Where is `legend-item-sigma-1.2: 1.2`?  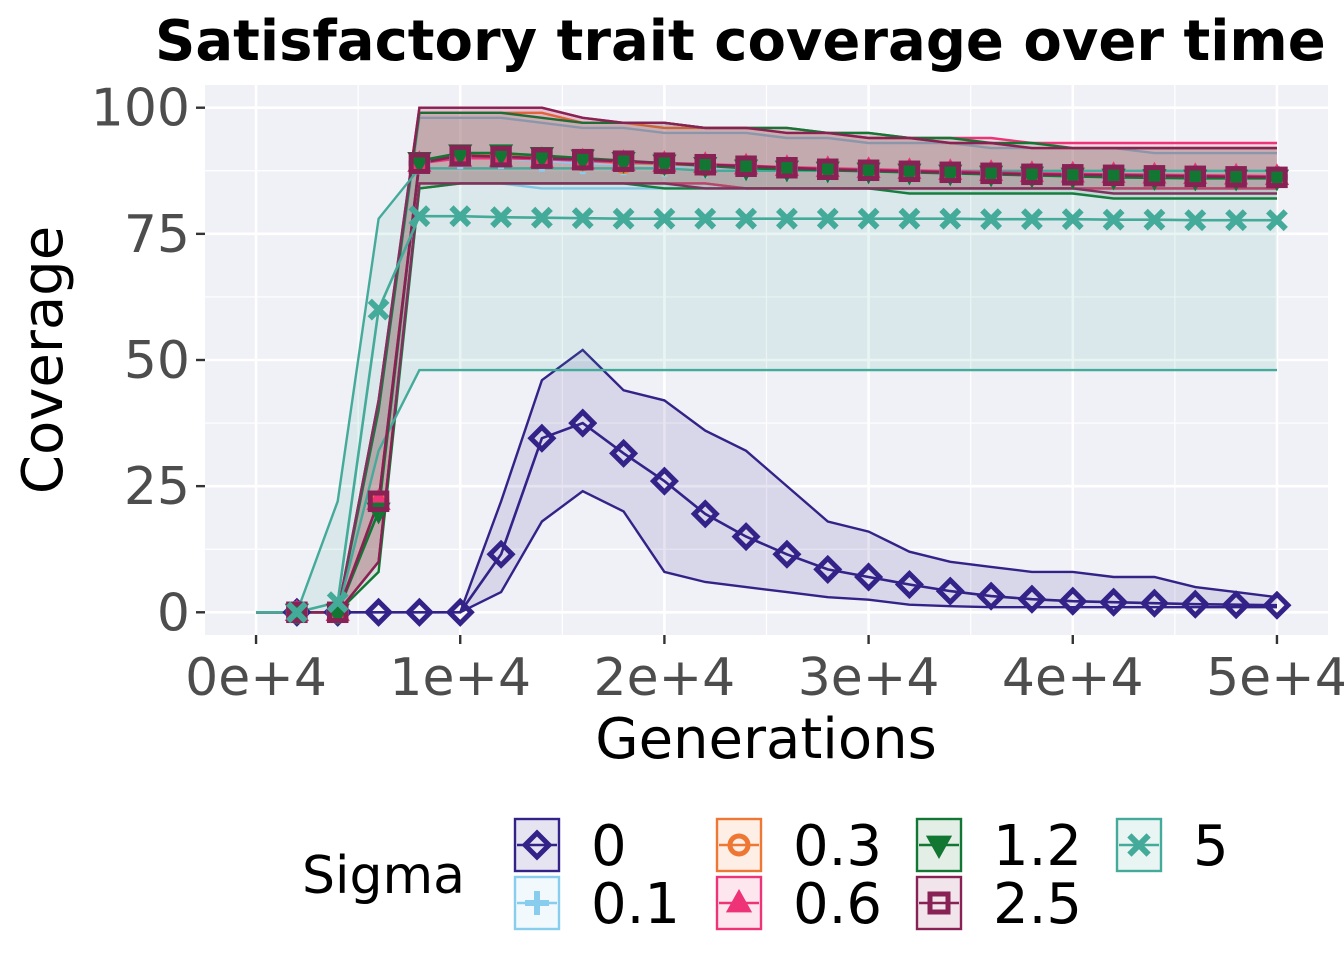 legend-item-sigma-1.2: 1.2 is located at coordinates (998, 846).